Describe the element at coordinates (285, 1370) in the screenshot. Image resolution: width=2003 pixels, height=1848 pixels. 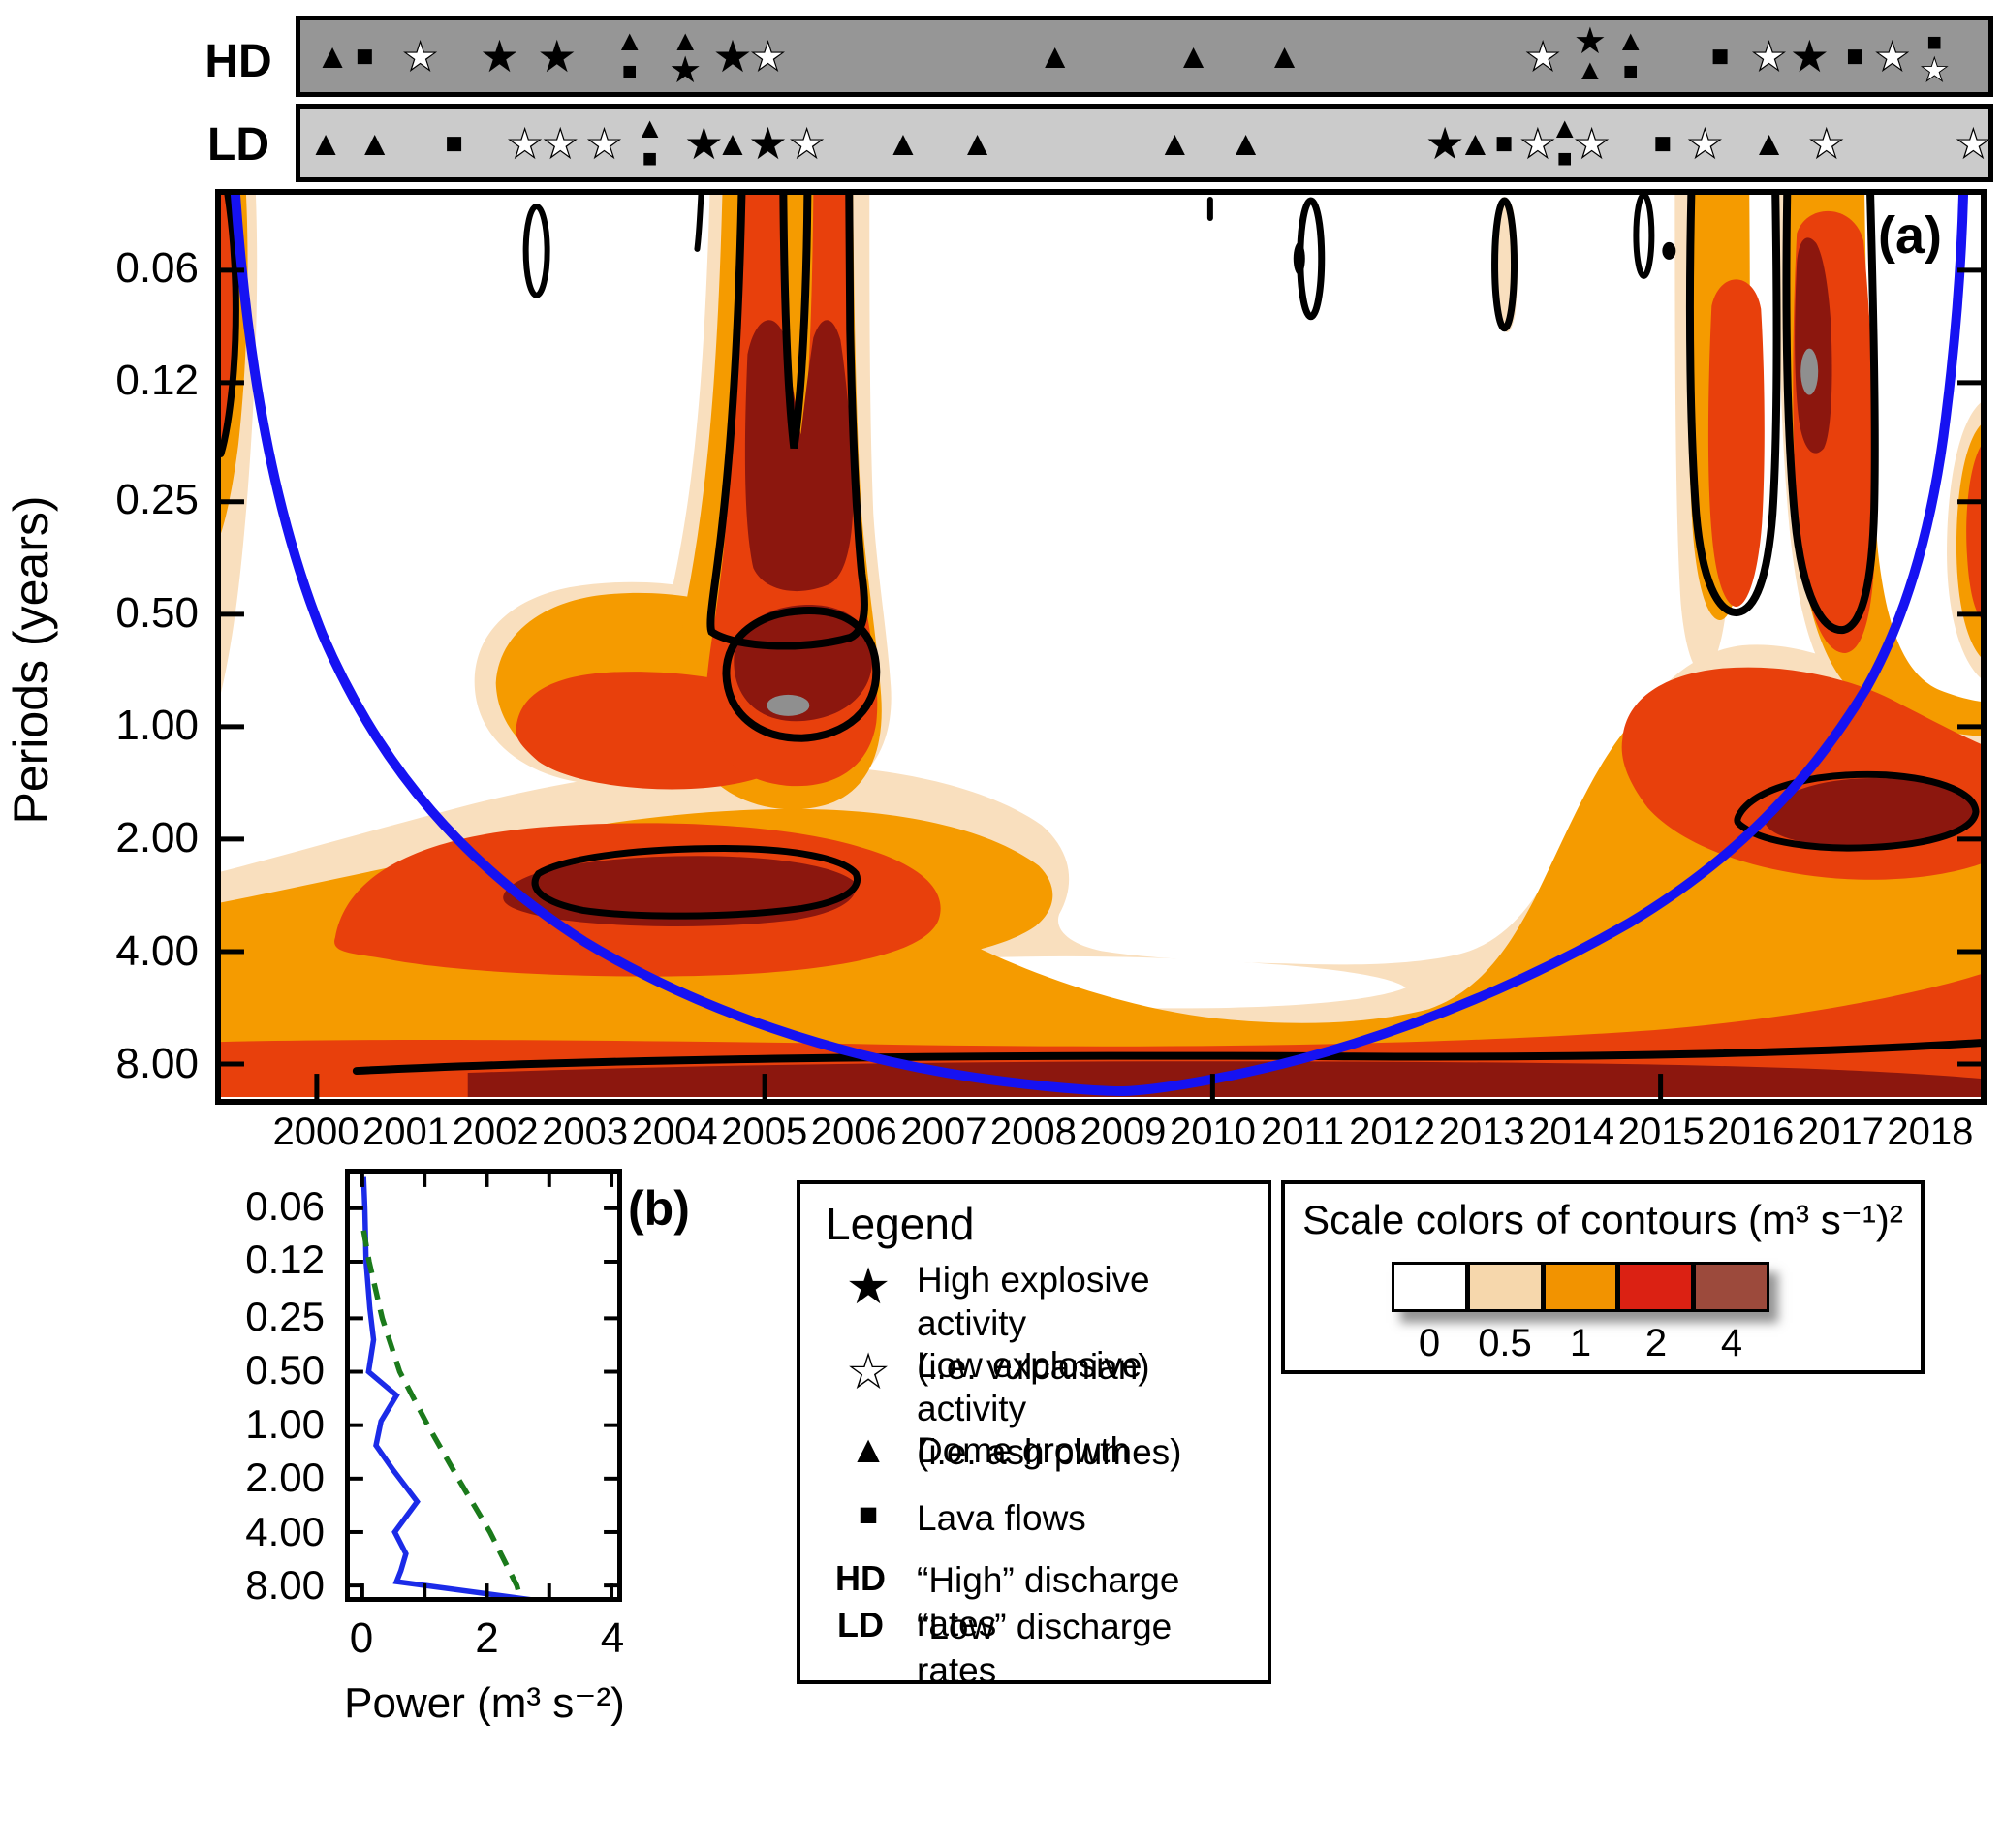
I see `pb-period-tick-label: 0.50` at that location.